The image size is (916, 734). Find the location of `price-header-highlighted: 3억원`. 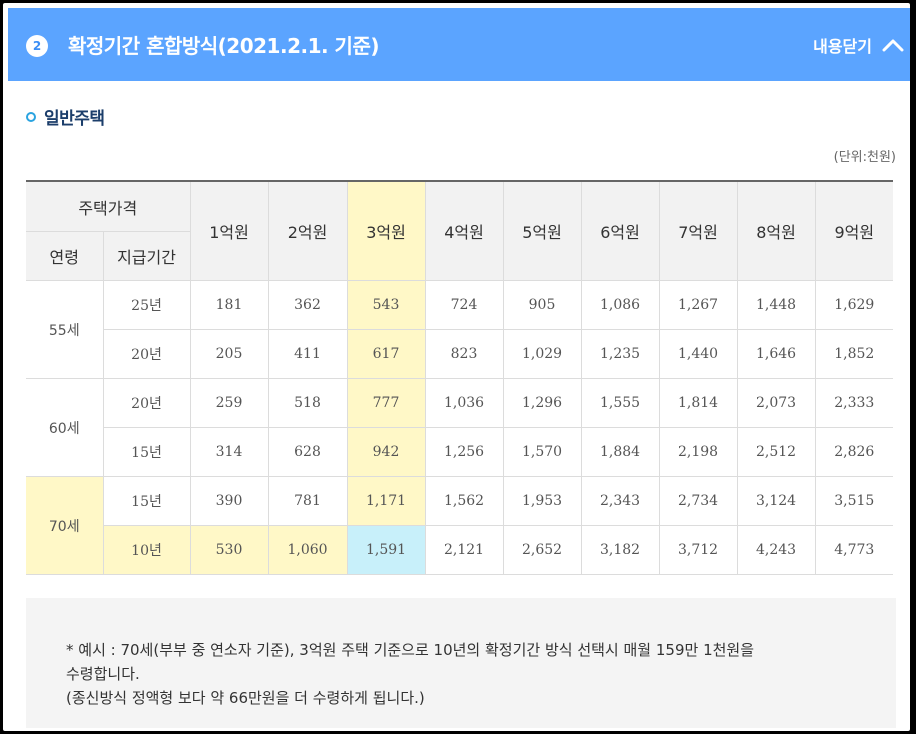

price-header-highlighted: 3억원 is located at coordinates (386, 231).